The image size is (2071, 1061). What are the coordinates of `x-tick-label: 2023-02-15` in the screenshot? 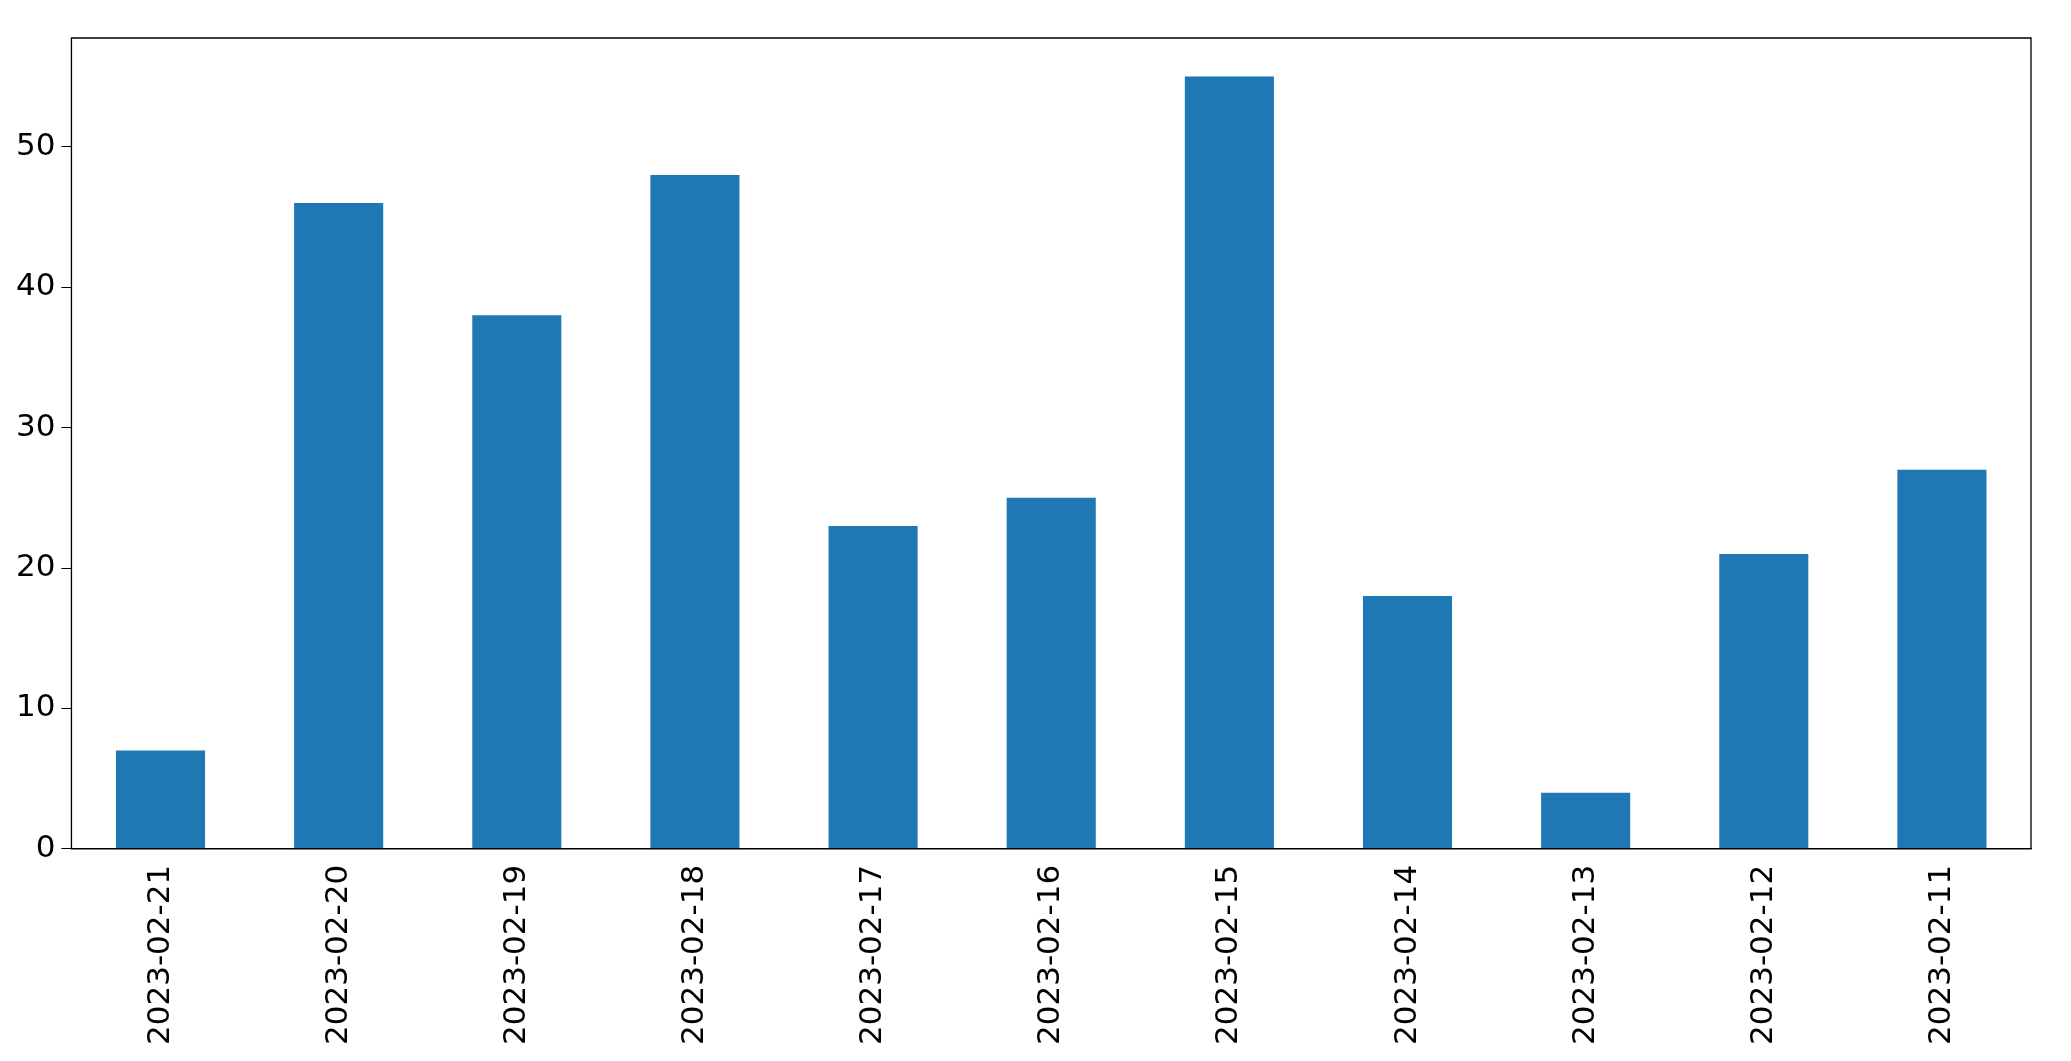 It's located at (1226, 955).